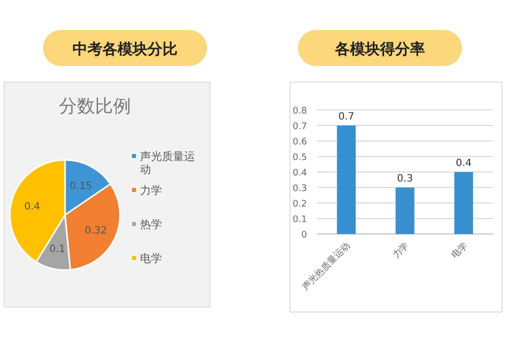  I want to click on data-label: 0.32, so click(96, 230).